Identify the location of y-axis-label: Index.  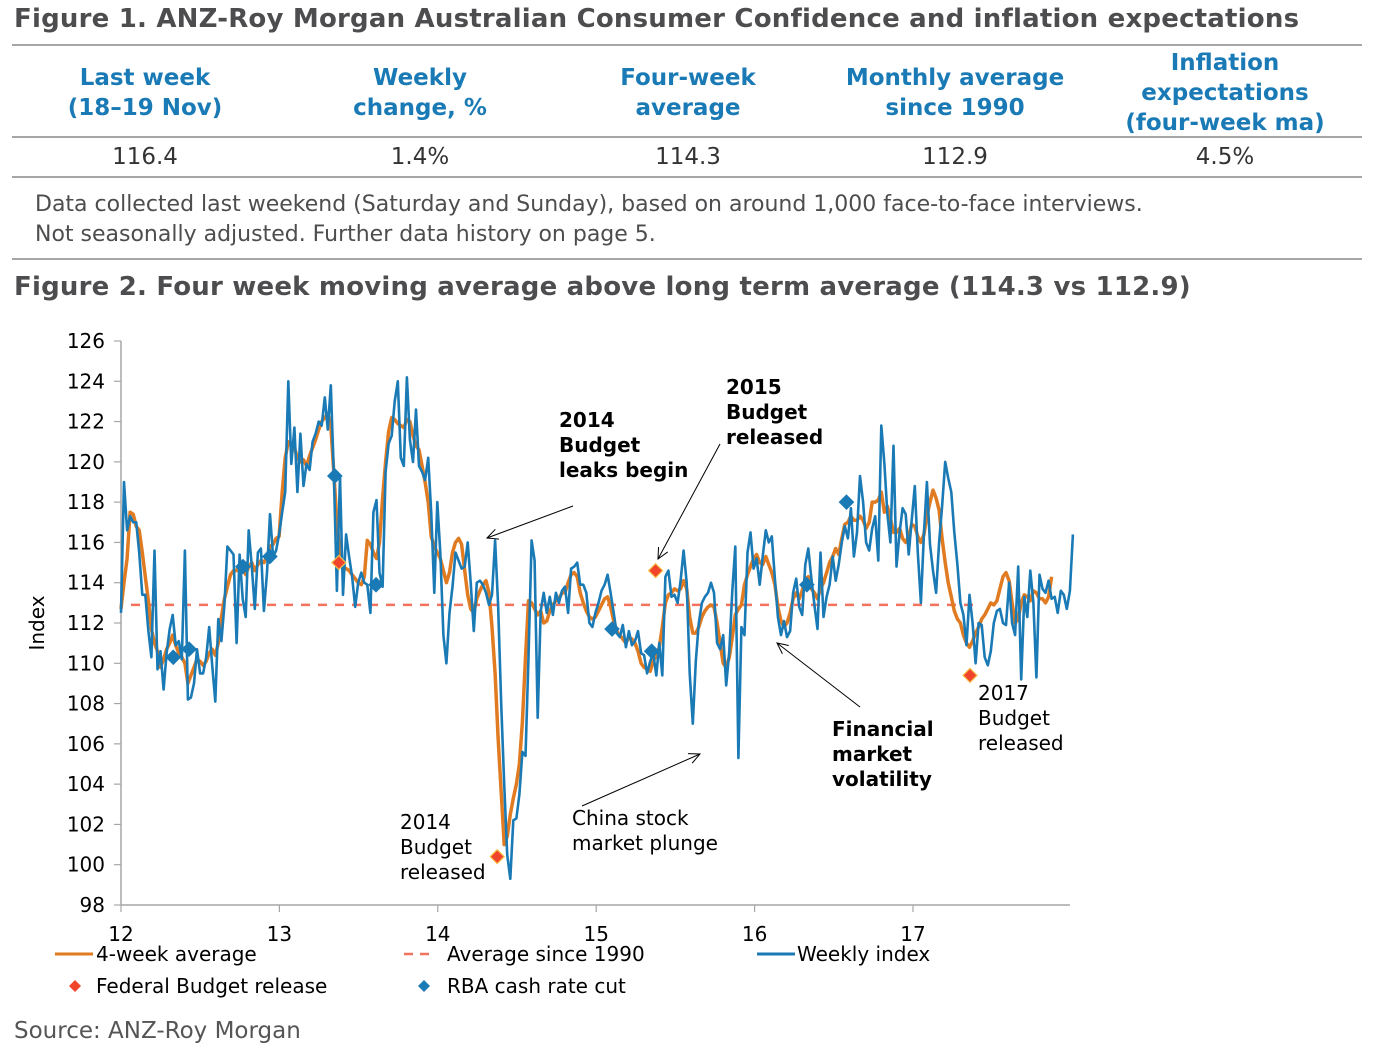
(37, 622).